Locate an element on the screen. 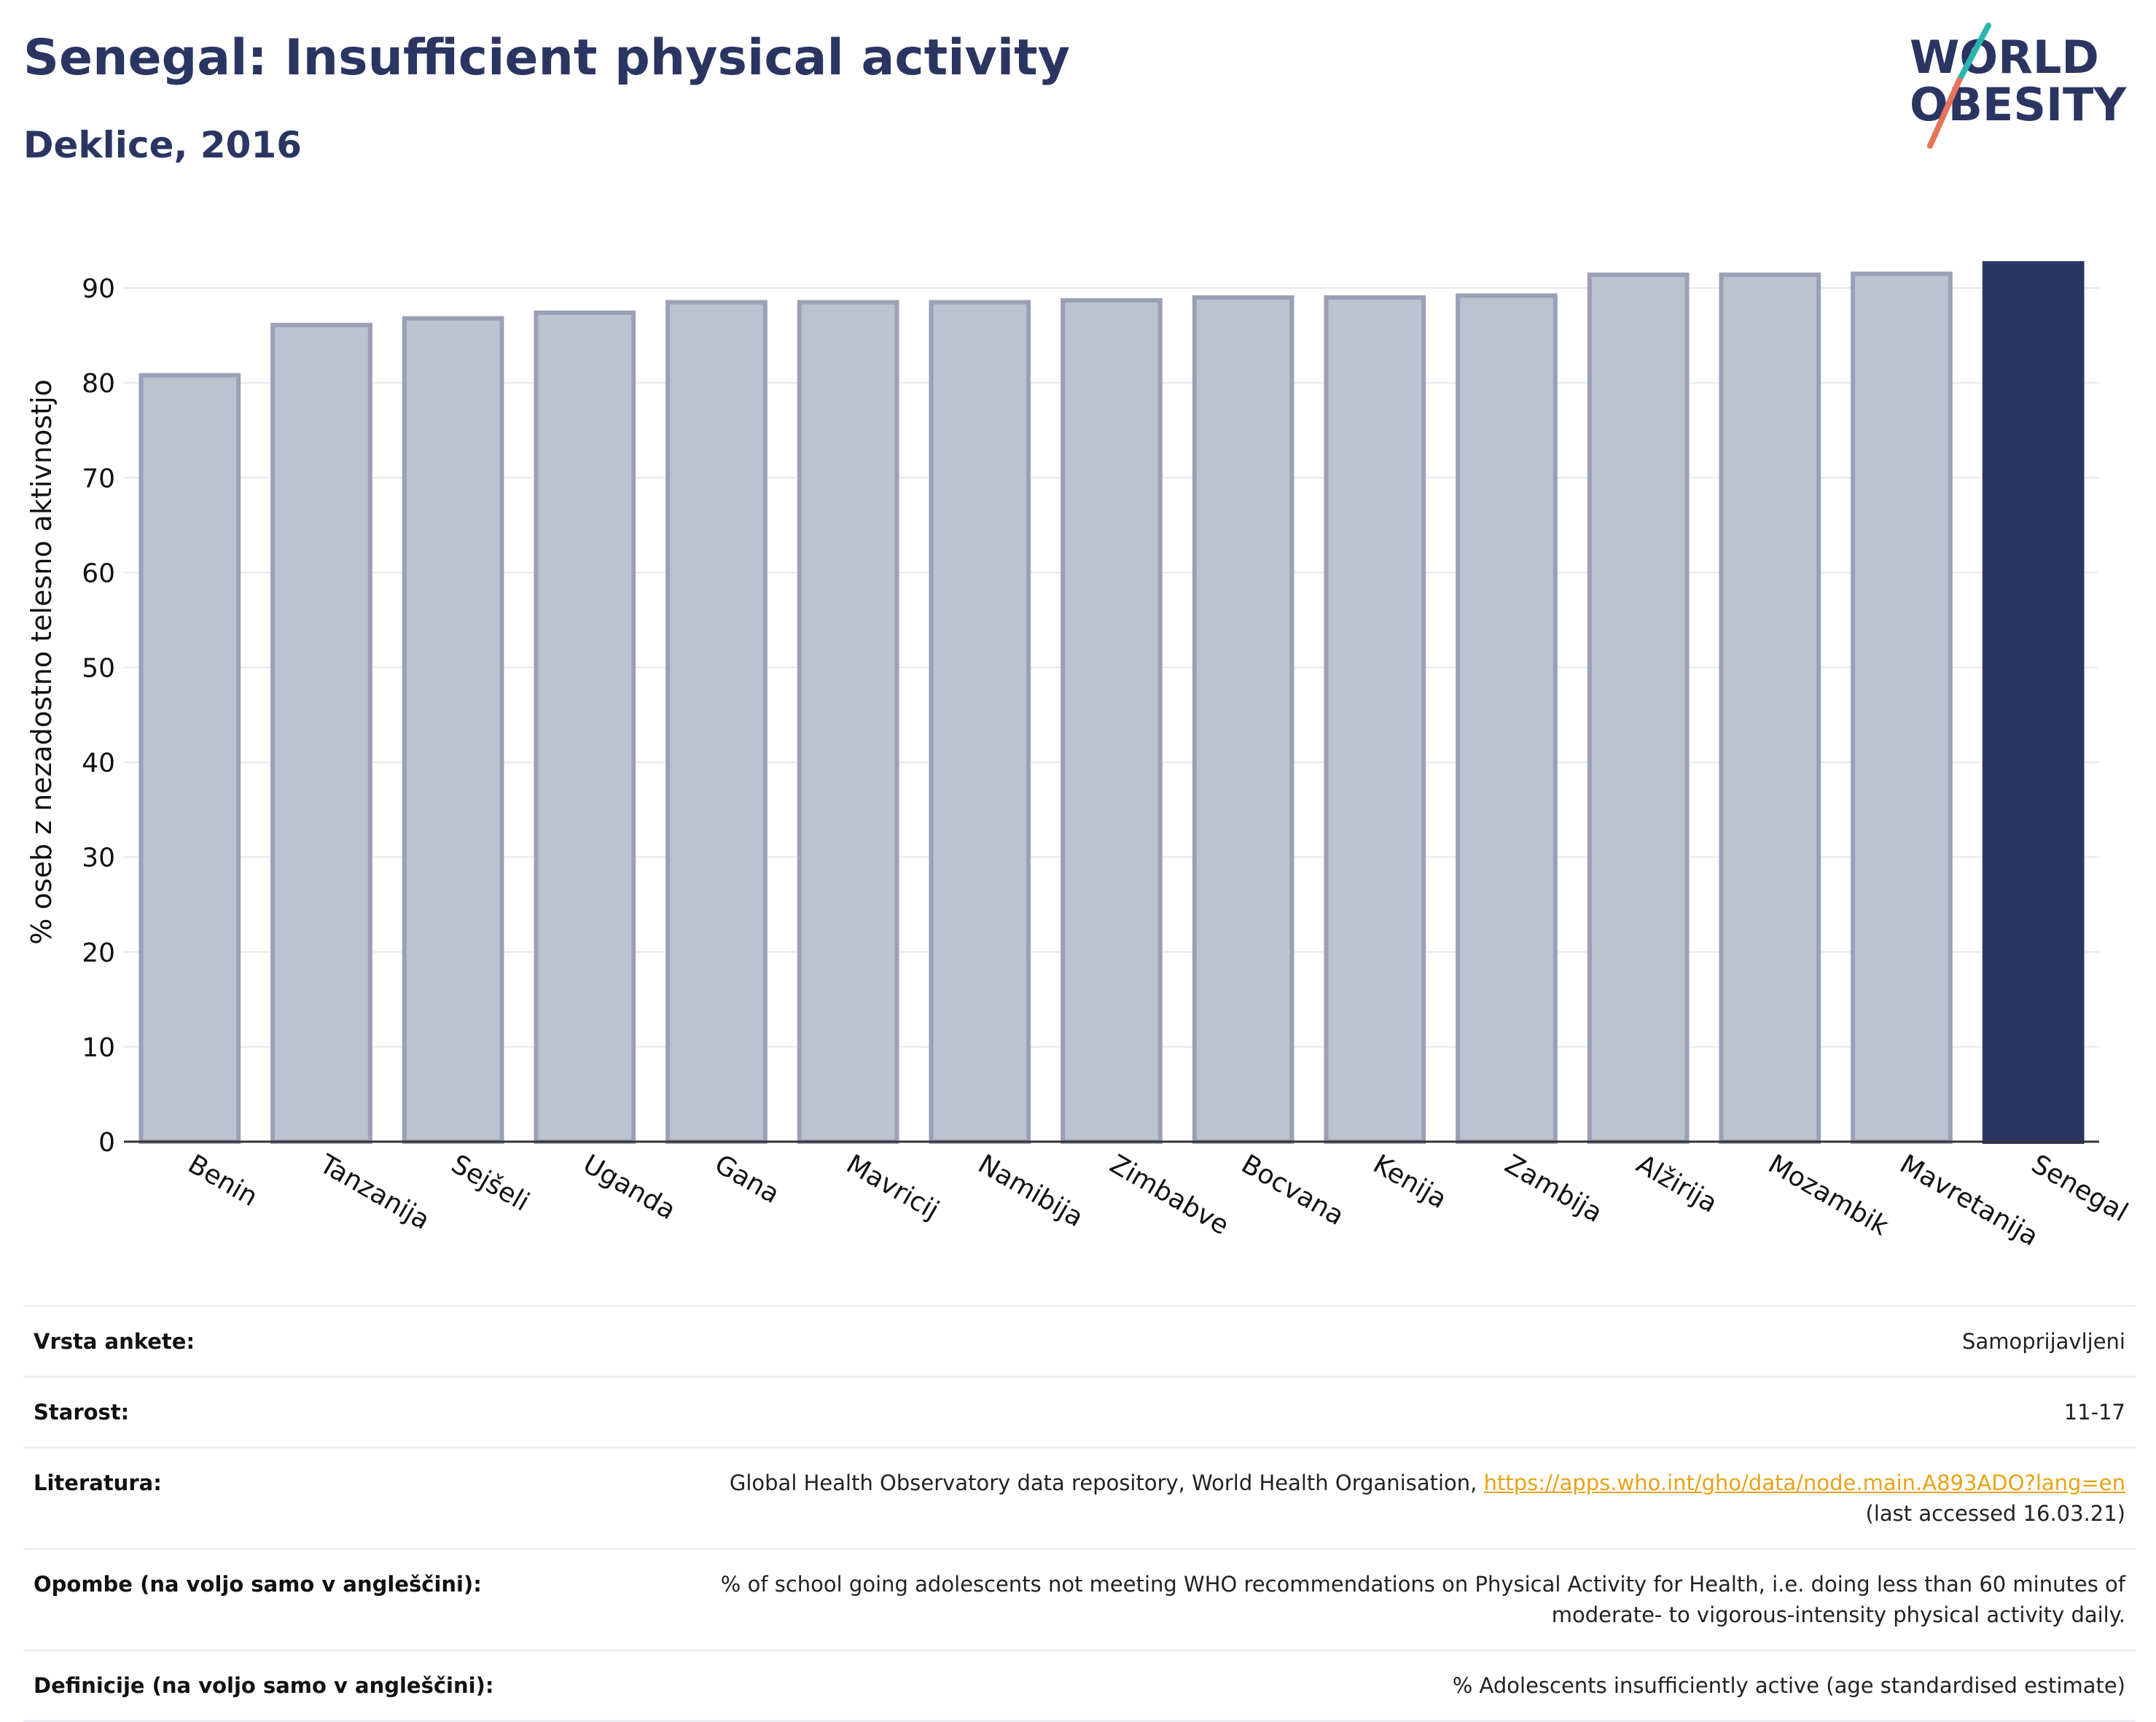 The width and height of the screenshot is (2156, 1722). y-axis-title: % oseb z nezadostno telesno aktivnostjo is located at coordinates (42, 662).